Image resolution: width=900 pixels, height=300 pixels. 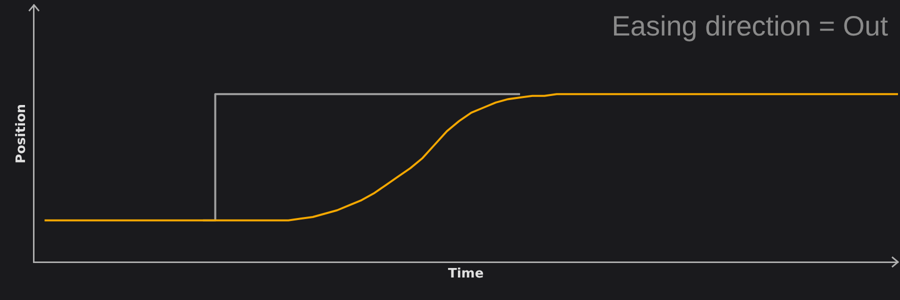 I want to click on x-axis-title: Time, so click(x=466, y=274).